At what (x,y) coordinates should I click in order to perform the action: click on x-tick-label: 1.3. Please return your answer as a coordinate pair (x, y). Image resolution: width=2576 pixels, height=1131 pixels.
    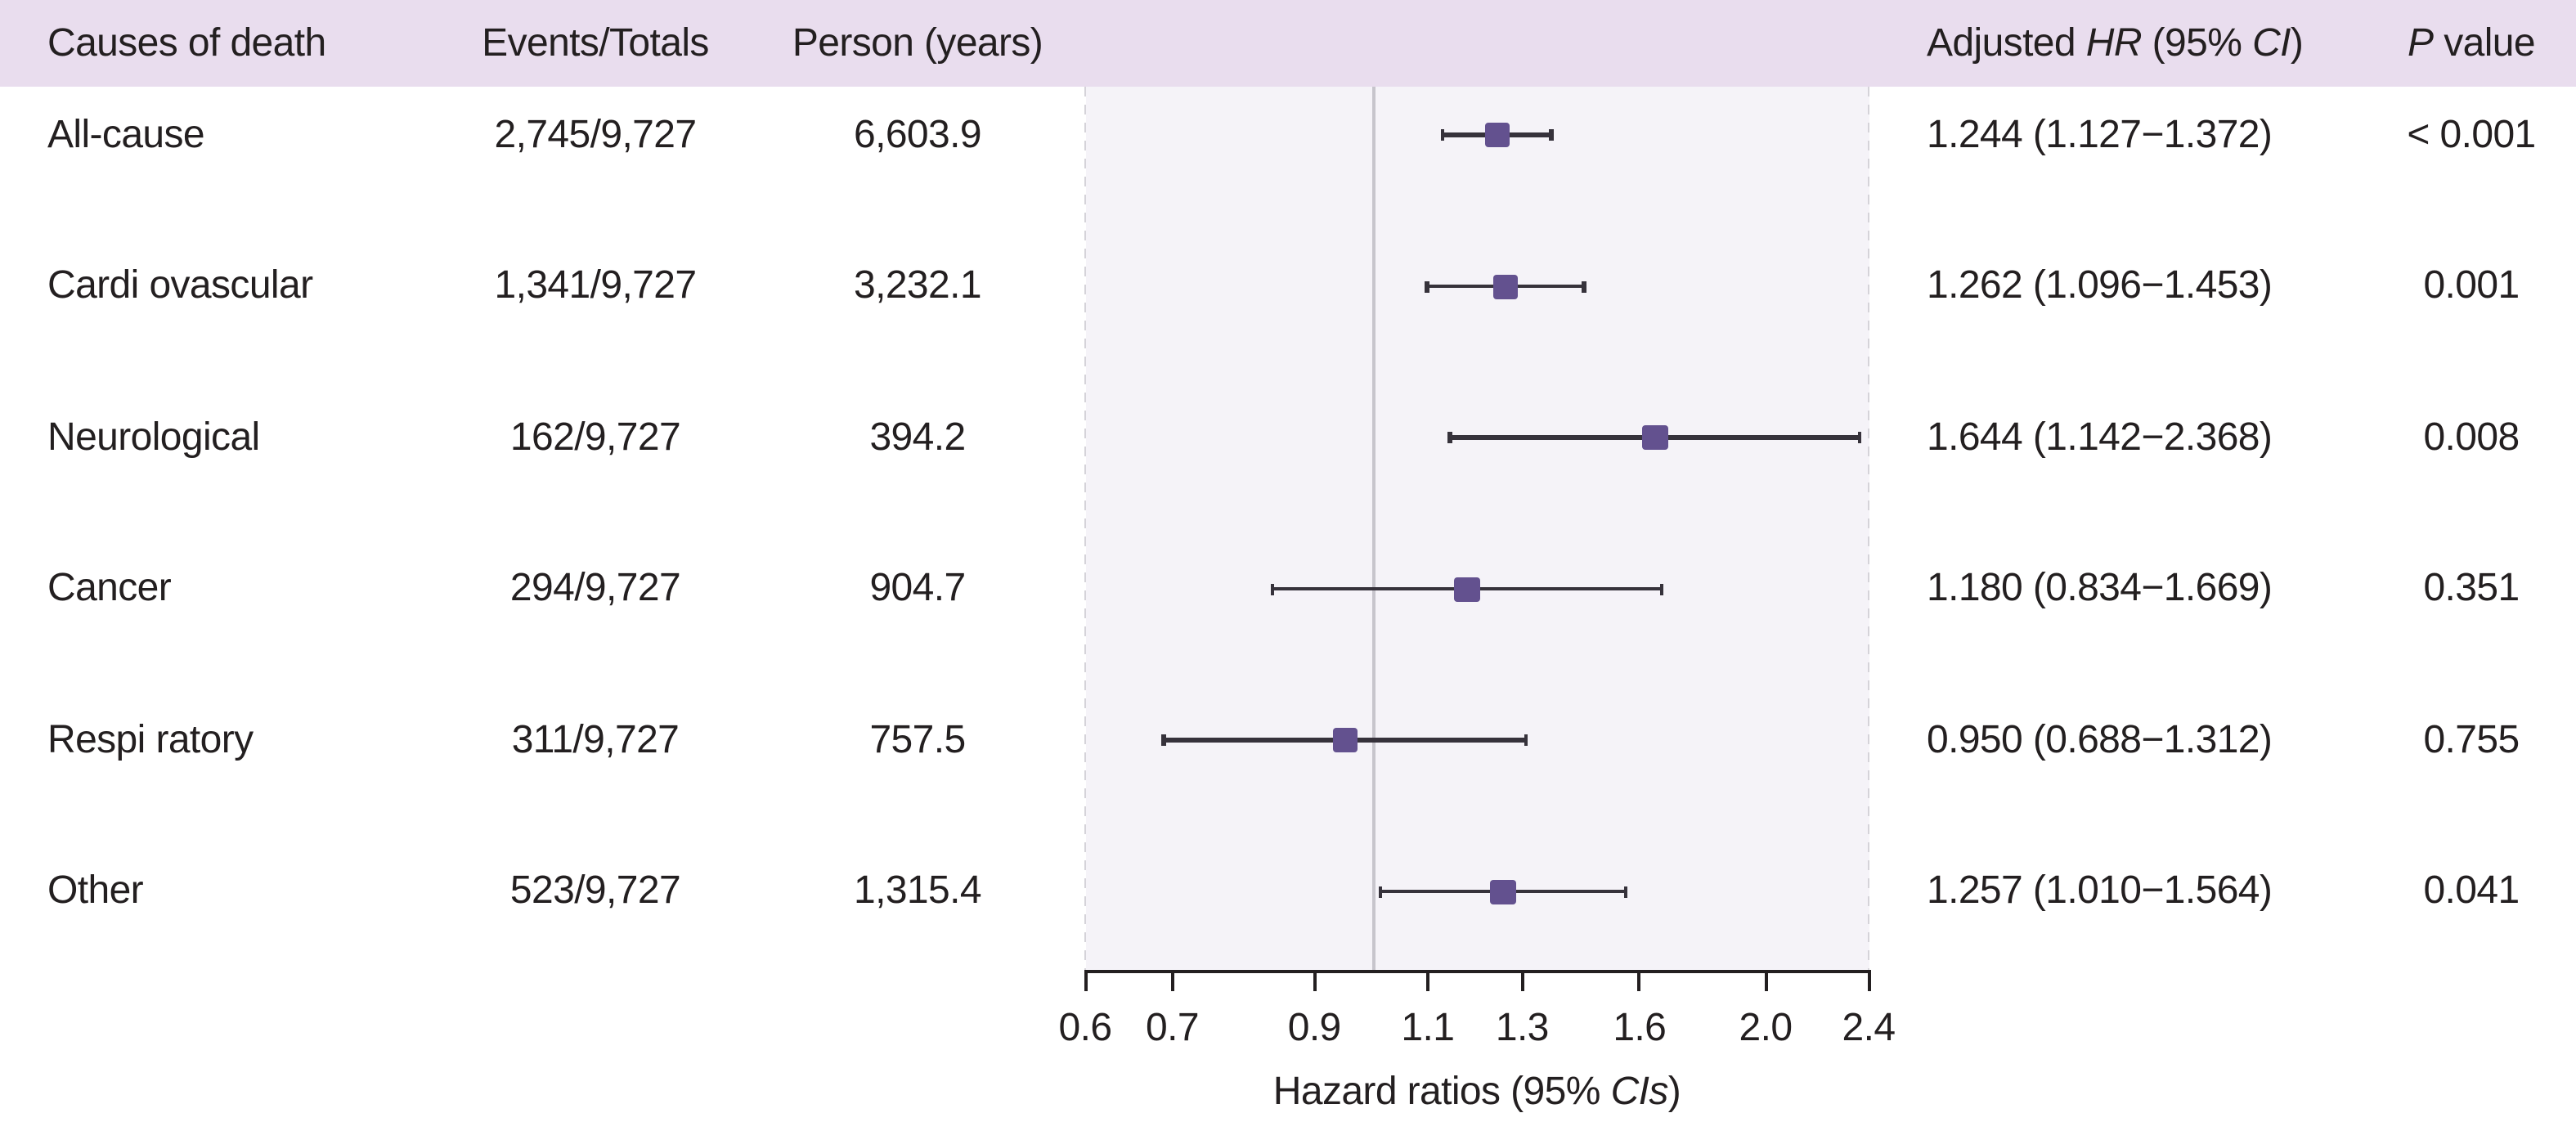
    Looking at the image, I should click on (1522, 1028).